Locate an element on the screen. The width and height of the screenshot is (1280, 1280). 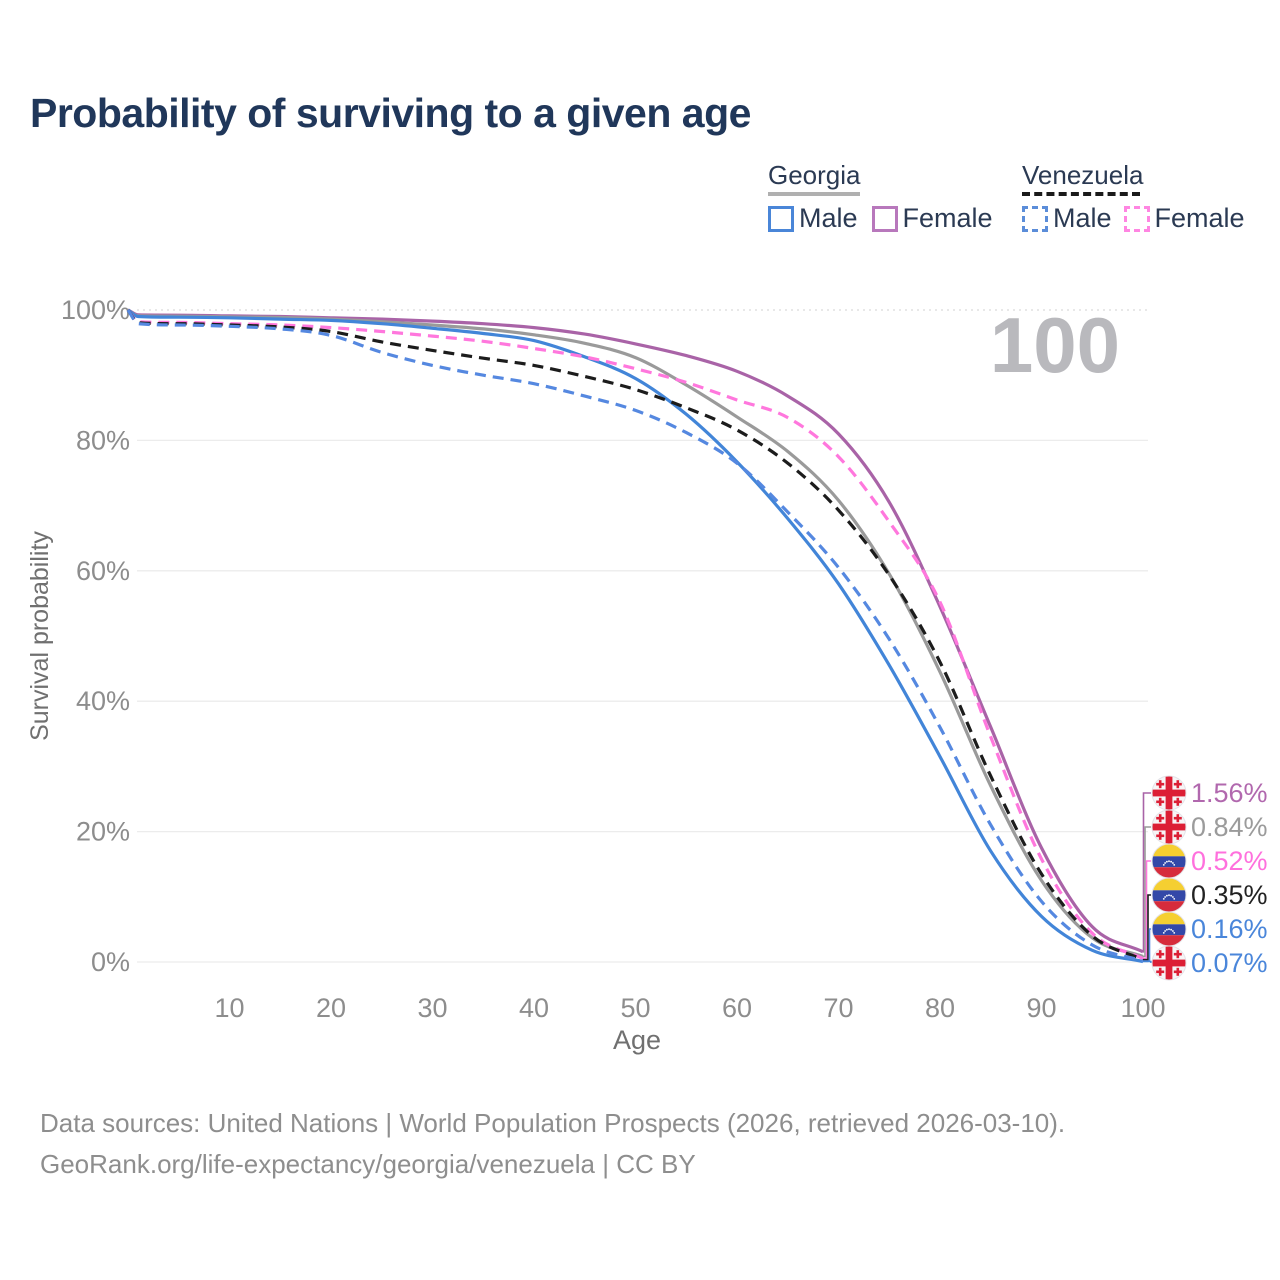
y-tick-label: 80% is located at coordinates (103, 440).